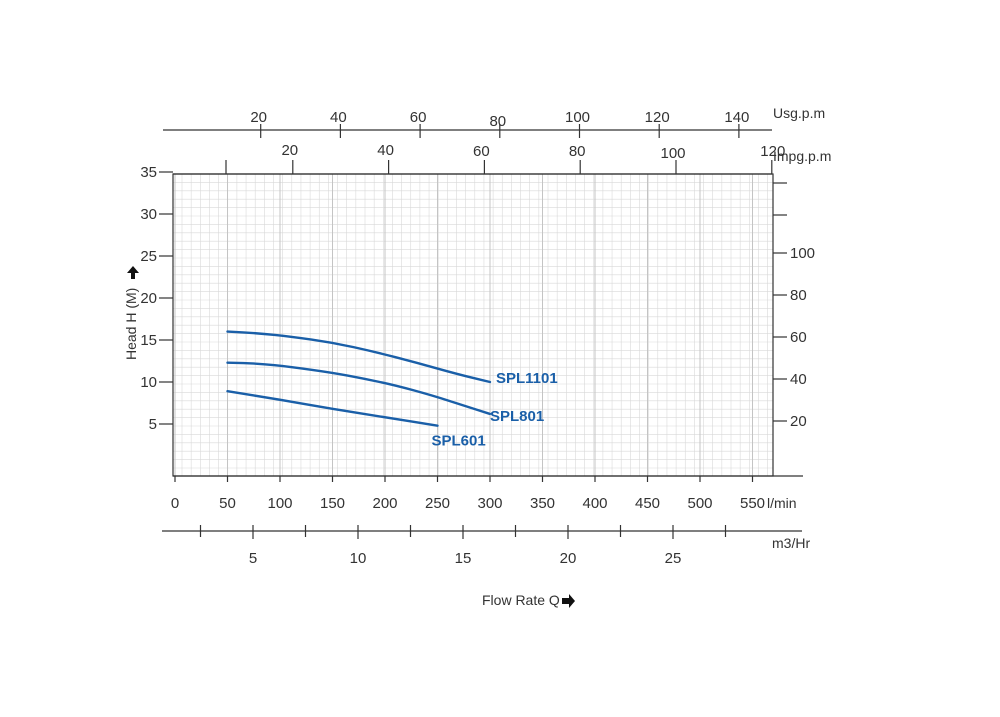 The width and height of the screenshot is (1000, 717). What do you see at coordinates (384, 503) in the screenshot?
I see `x-tick-label-lpm: 200` at bounding box center [384, 503].